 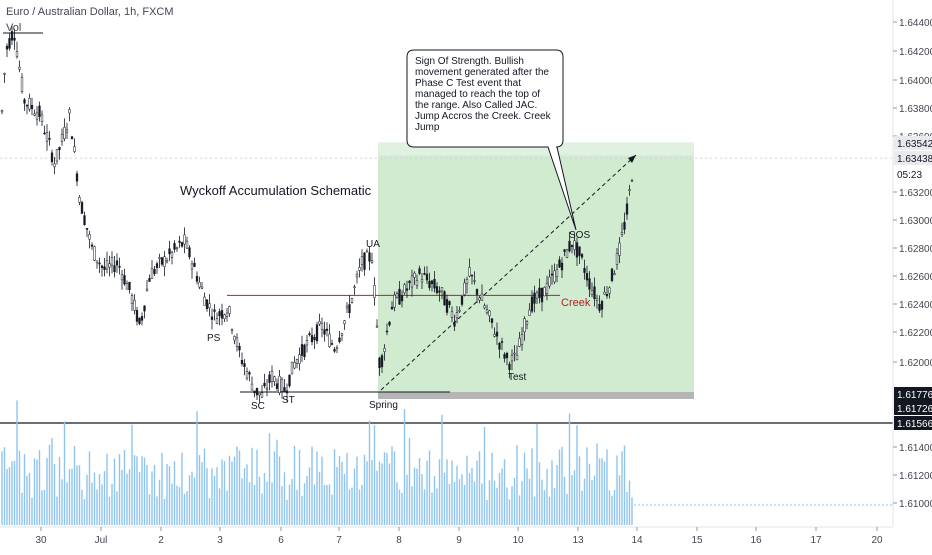 What do you see at coordinates (913, 394) in the screenshot?
I see `price-badge` at bounding box center [913, 394].